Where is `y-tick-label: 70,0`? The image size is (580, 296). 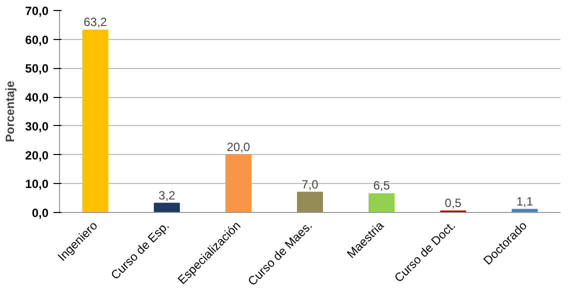 y-tick-label: 70,0 is located at coordinates (37, 11).